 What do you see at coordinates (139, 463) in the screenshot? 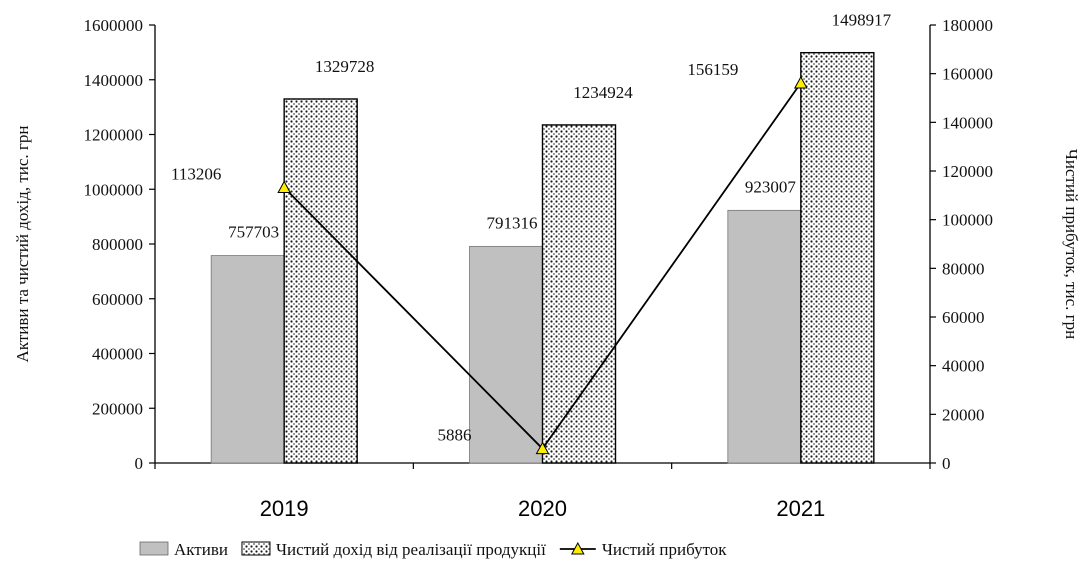
I see `y-left-tick-label: 0` at bounding box center [139, 463].